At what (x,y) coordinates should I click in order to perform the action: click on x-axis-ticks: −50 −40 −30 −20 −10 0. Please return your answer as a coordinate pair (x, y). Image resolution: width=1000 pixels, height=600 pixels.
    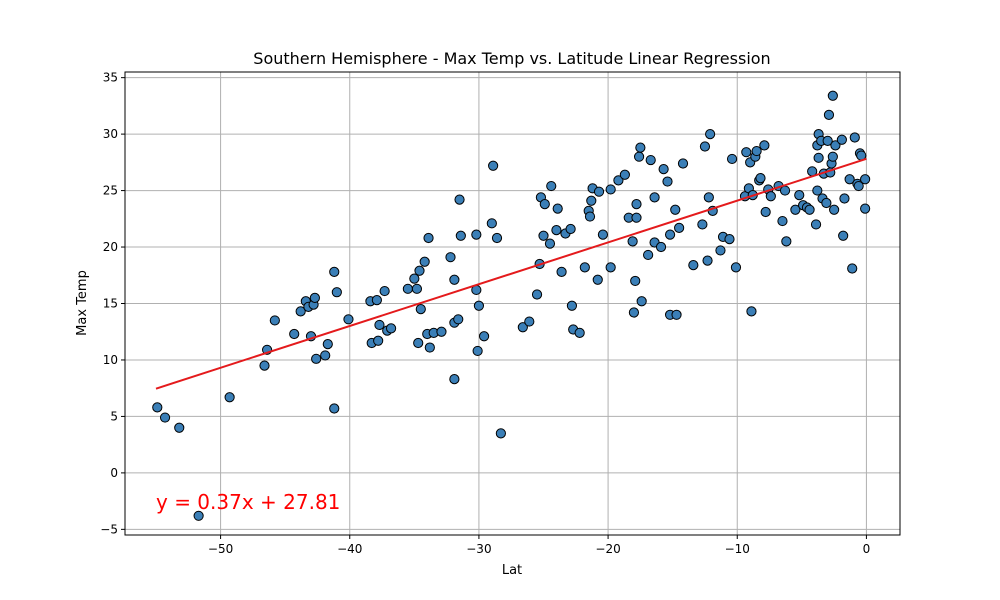
    Looking at the image, I should click on (539, 545).